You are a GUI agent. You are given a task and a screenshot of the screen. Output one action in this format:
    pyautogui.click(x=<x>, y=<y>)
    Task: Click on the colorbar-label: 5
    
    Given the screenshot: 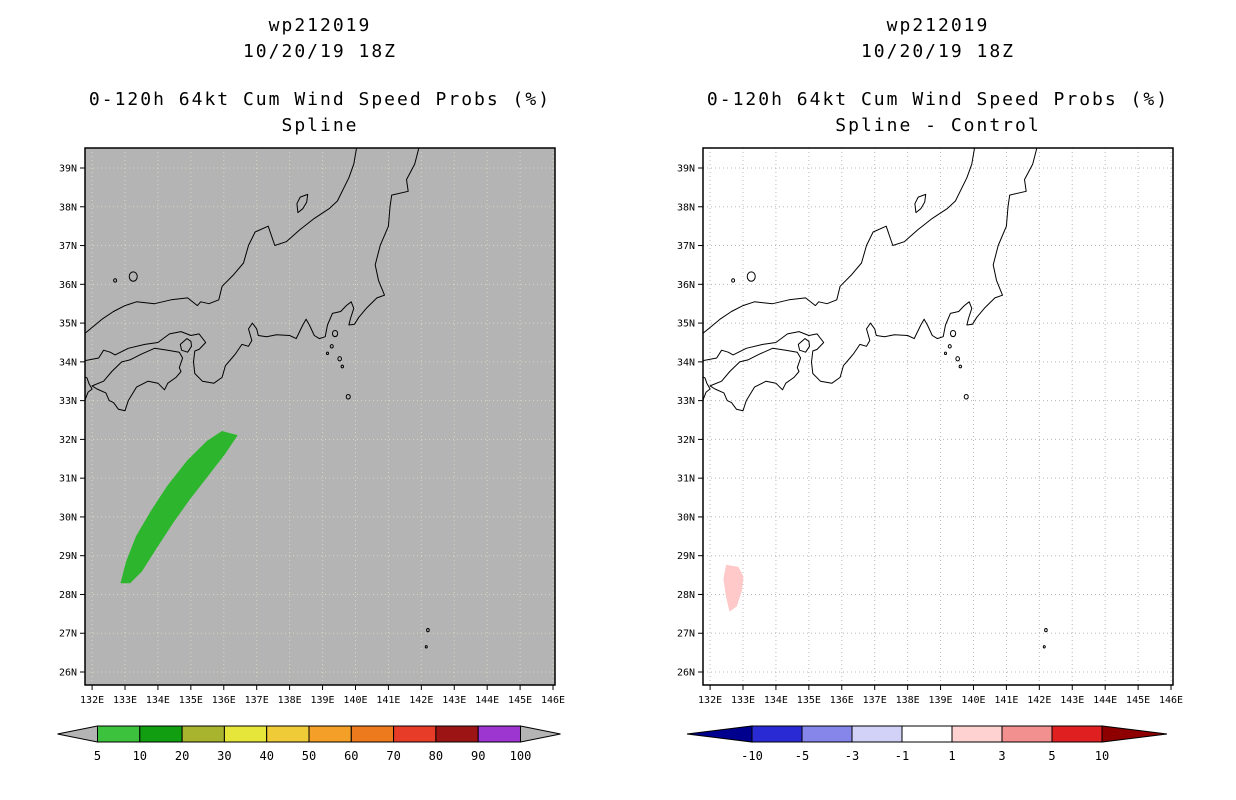 What is the action you would take?
    pyautogui.click(x=1051, y=756)
    